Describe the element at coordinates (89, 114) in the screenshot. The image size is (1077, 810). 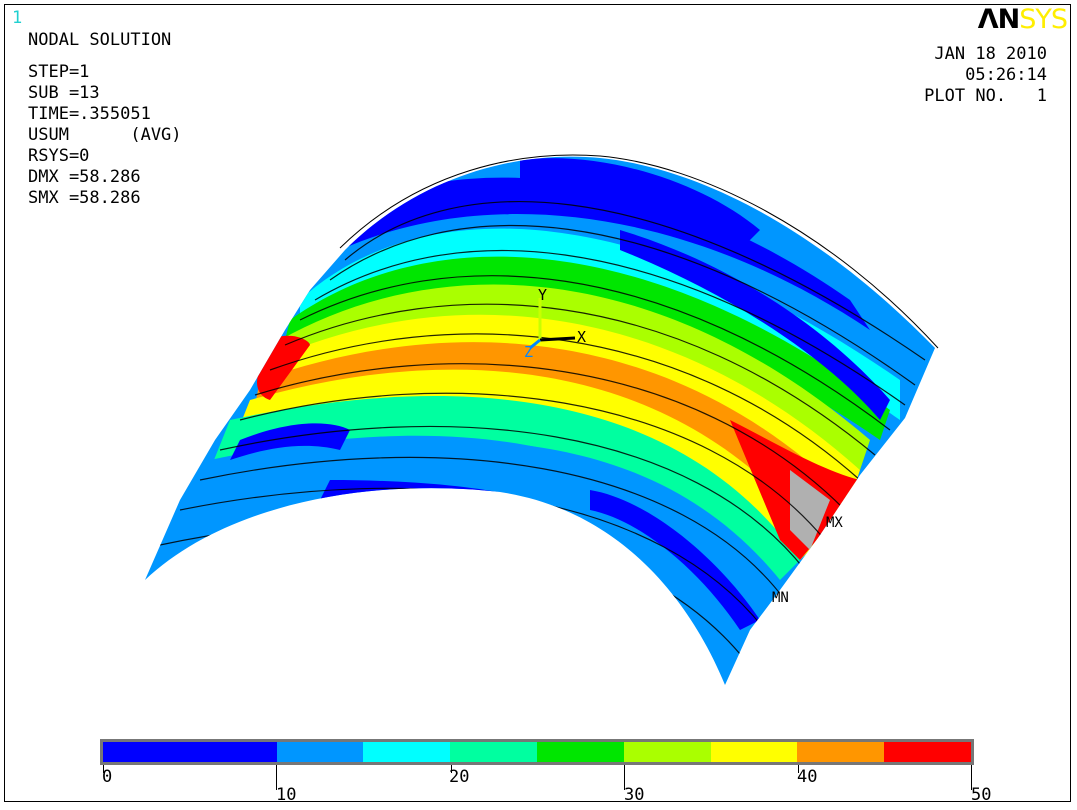
I see `info-time: TIME=.355051` at that location.